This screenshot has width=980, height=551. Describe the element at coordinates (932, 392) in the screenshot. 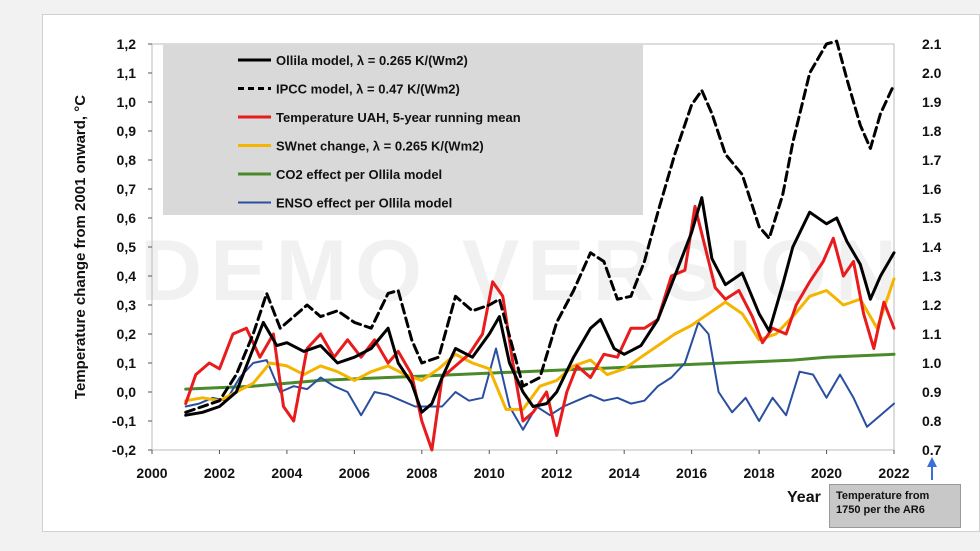

I see `y2-tick-label: 0.9` at that location.